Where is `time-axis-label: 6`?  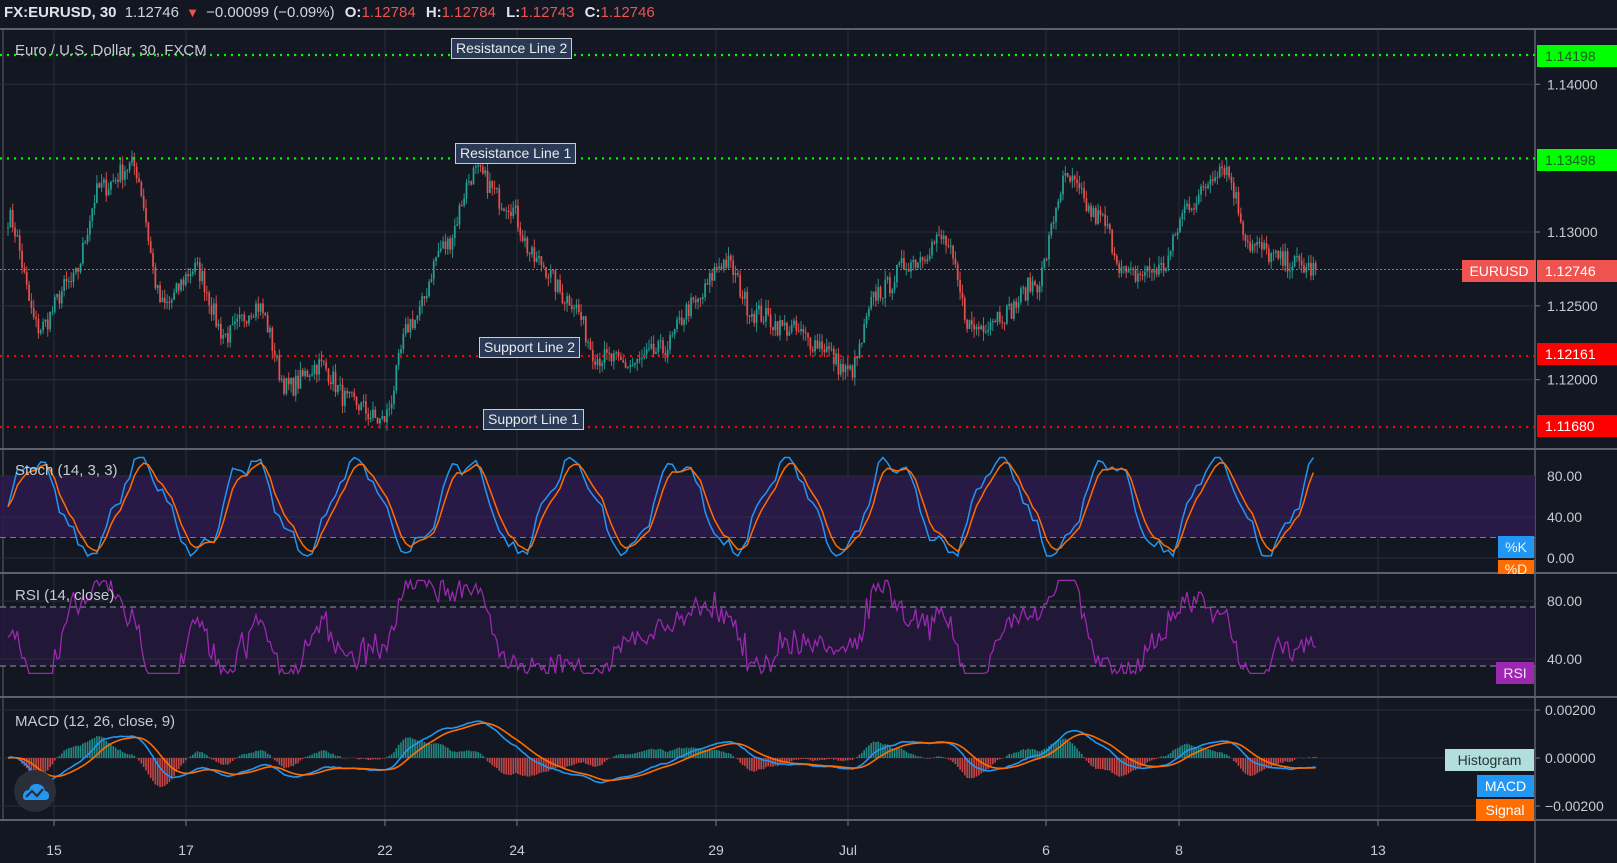
time-axis-label: 6 is located at coordinates (1046, 850).